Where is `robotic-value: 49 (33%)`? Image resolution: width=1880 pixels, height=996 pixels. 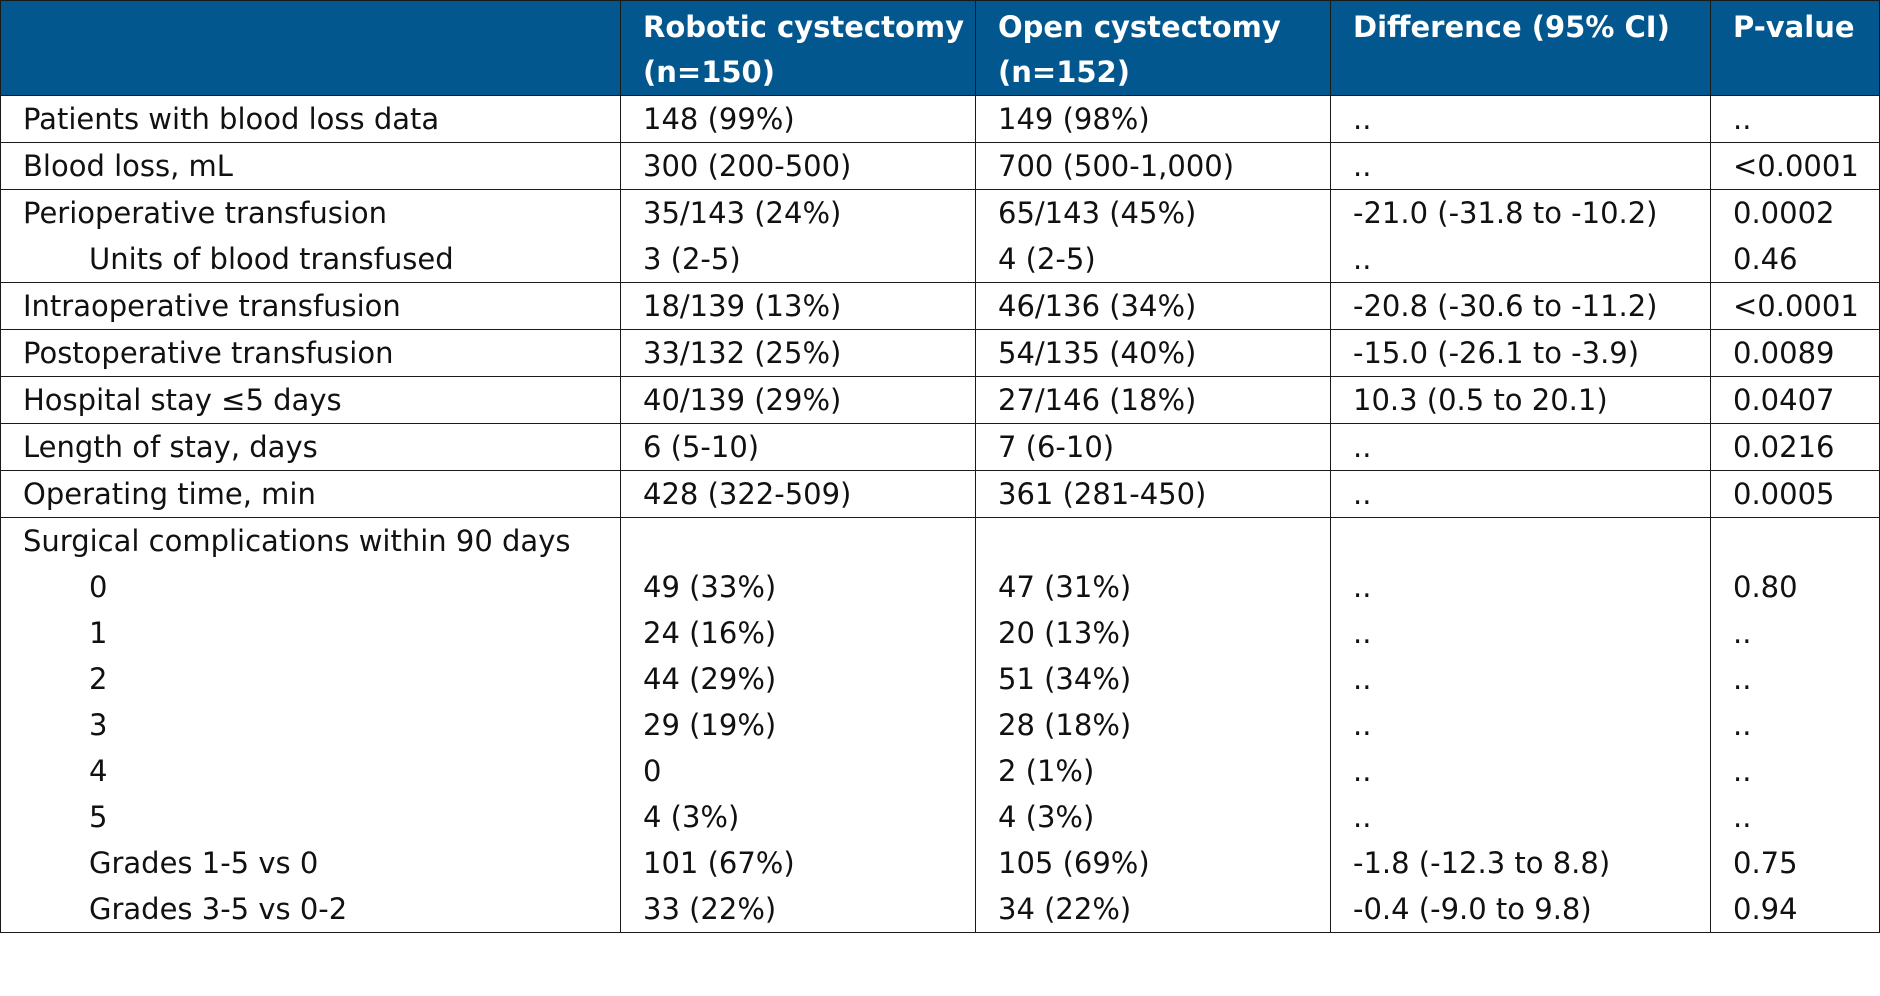 robotic-value: 49 (33%) is located at coordinates (798, 587).